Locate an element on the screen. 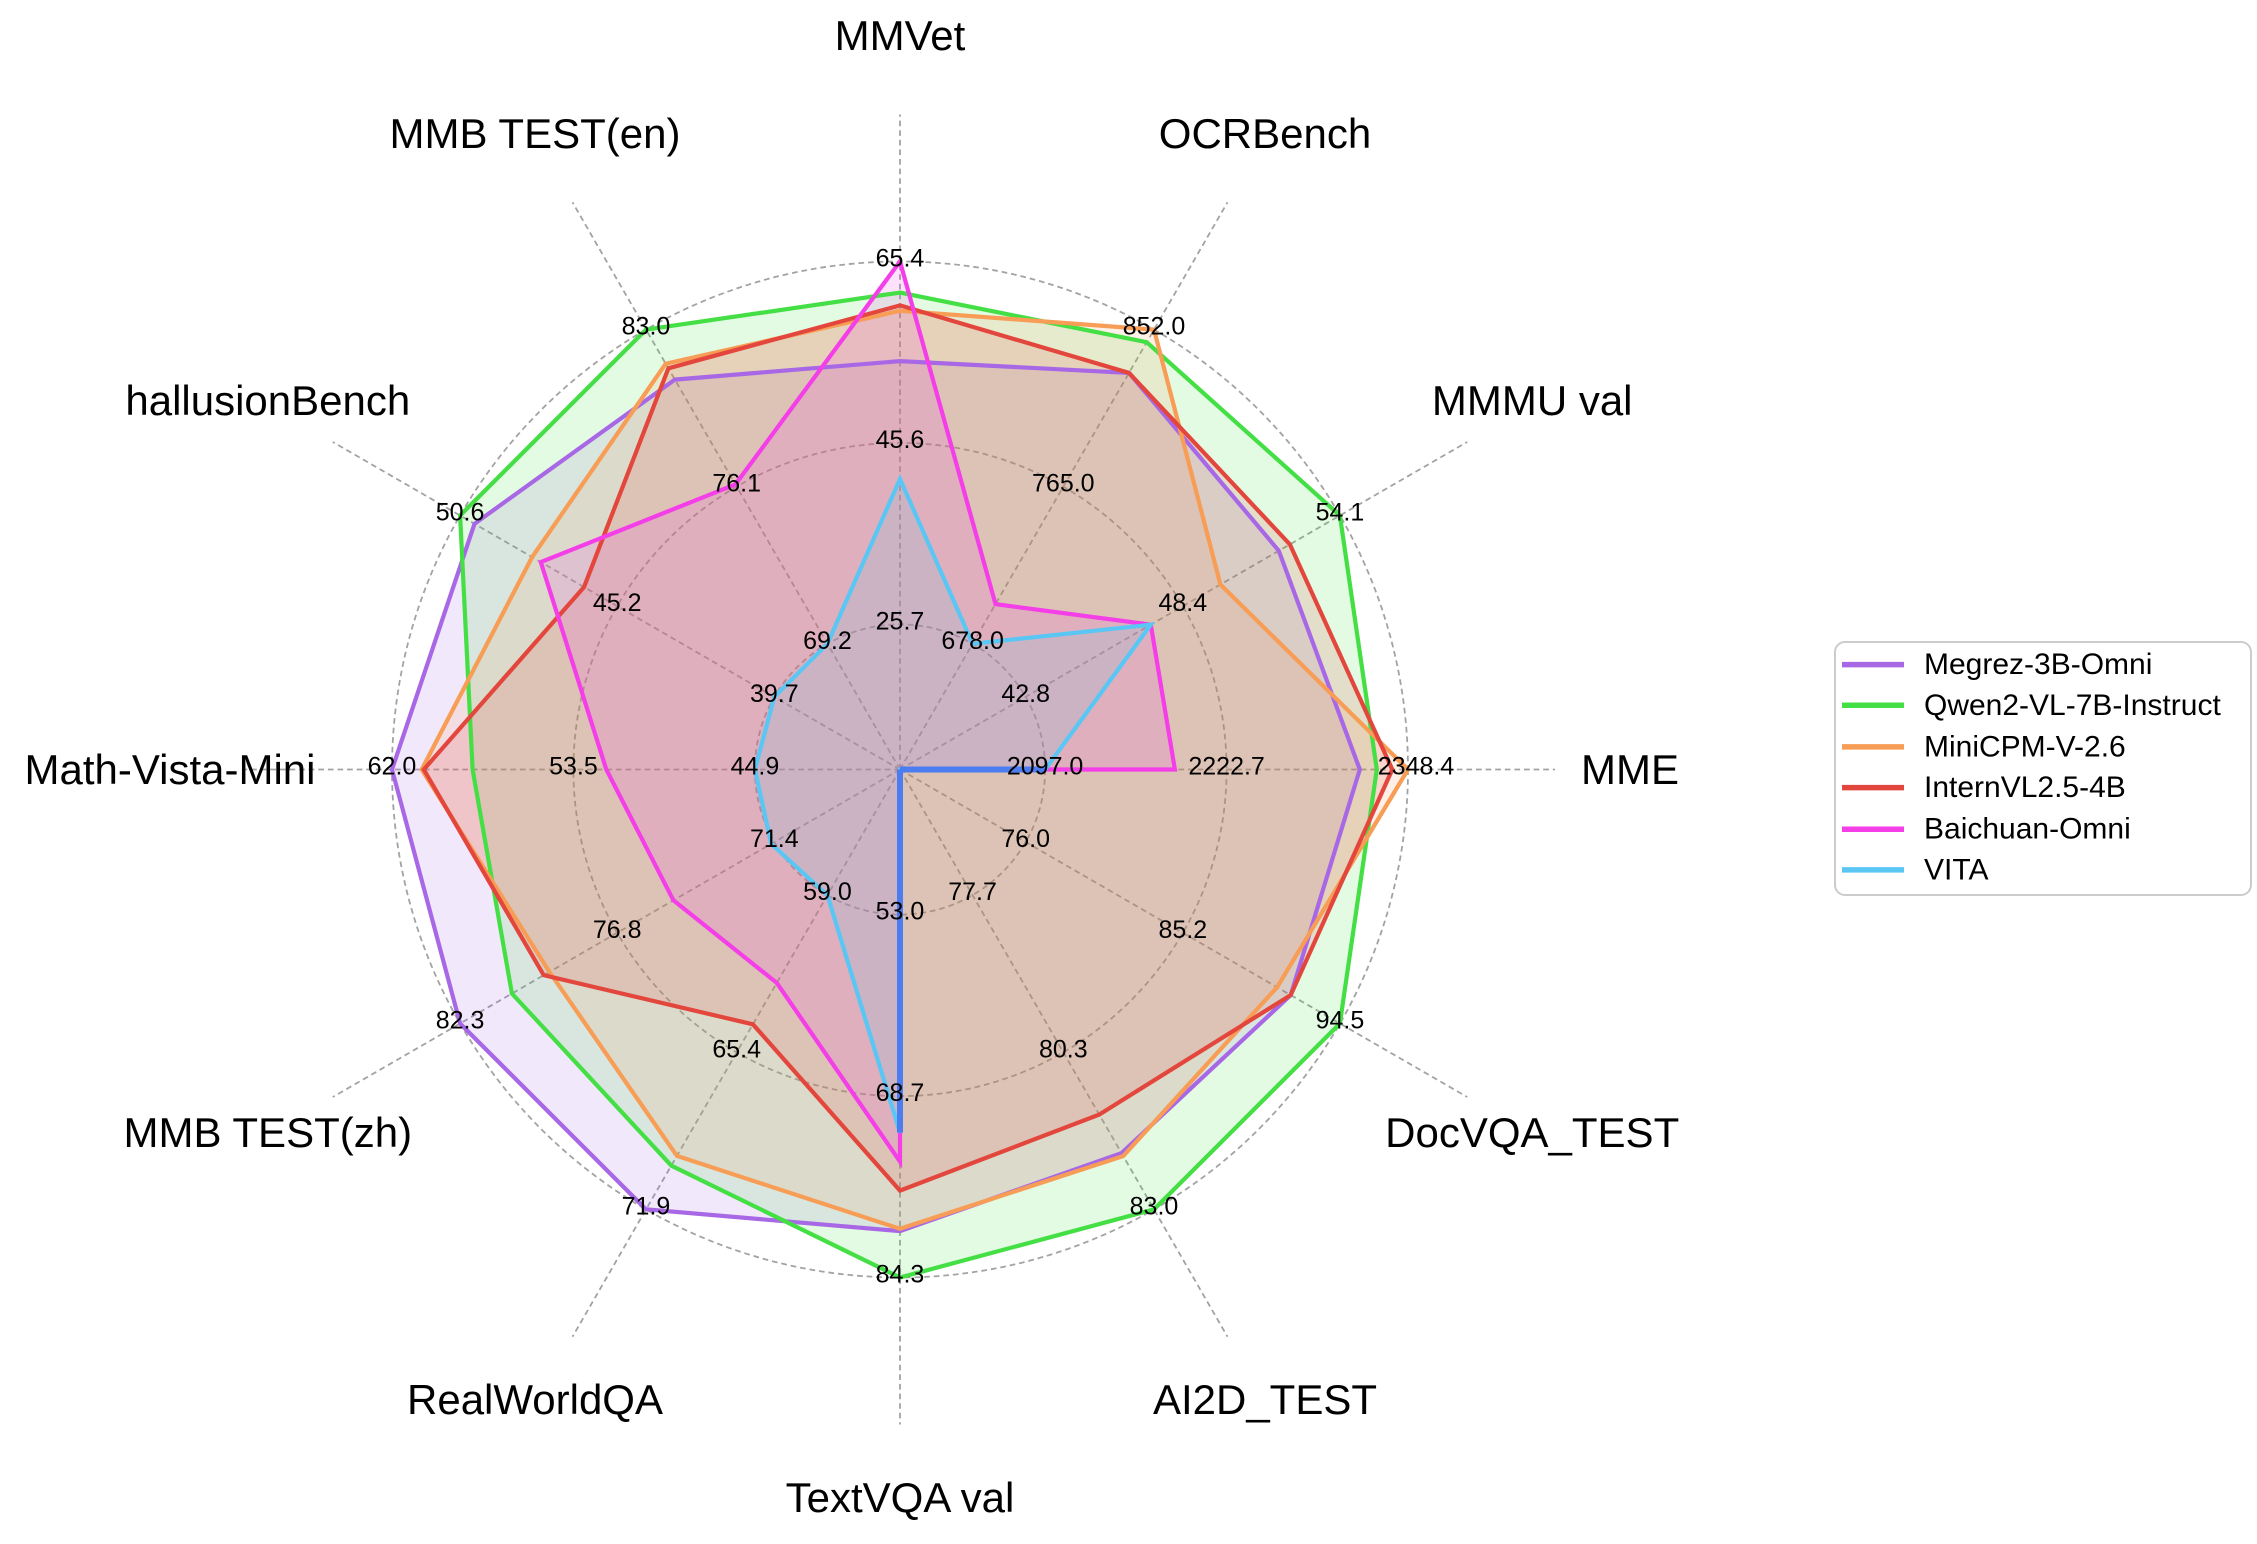 The image size is (2257, 1544). svg-text: 76.0 is located at coordinates (1025, 839).